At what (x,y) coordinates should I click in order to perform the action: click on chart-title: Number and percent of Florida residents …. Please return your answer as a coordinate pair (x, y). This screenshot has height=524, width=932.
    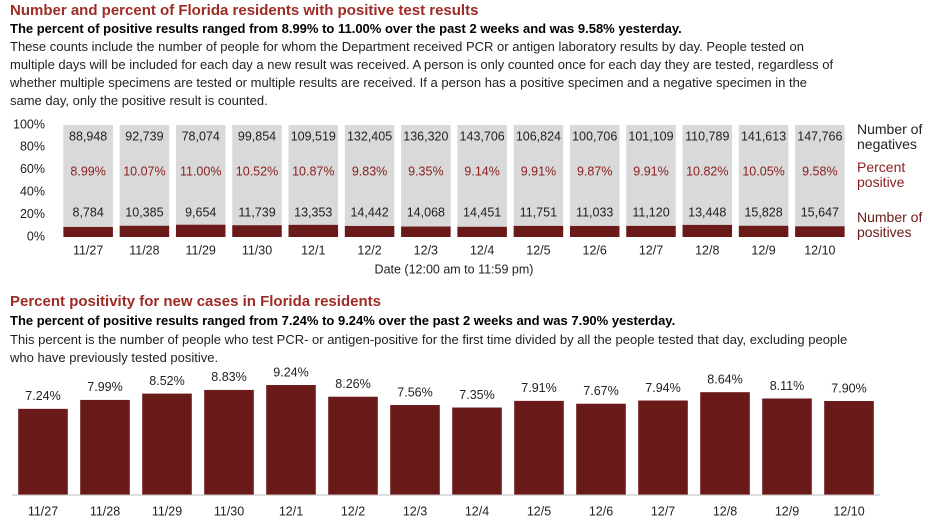
    Looking at the image, I should click on (244, 10).